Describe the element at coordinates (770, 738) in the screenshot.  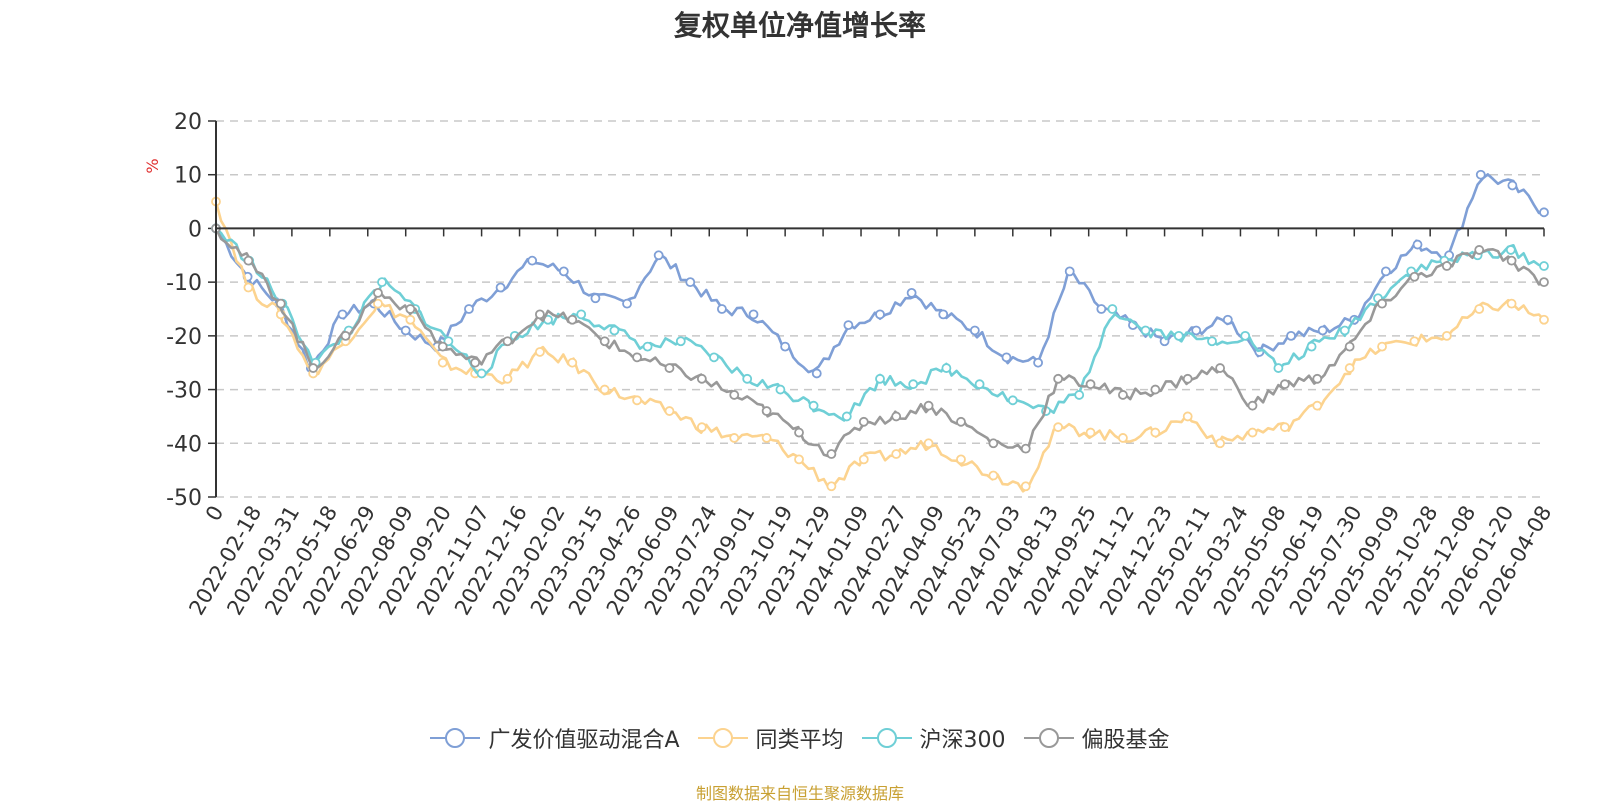
I see `legend-item-peer-average: 同类平均` at that location.